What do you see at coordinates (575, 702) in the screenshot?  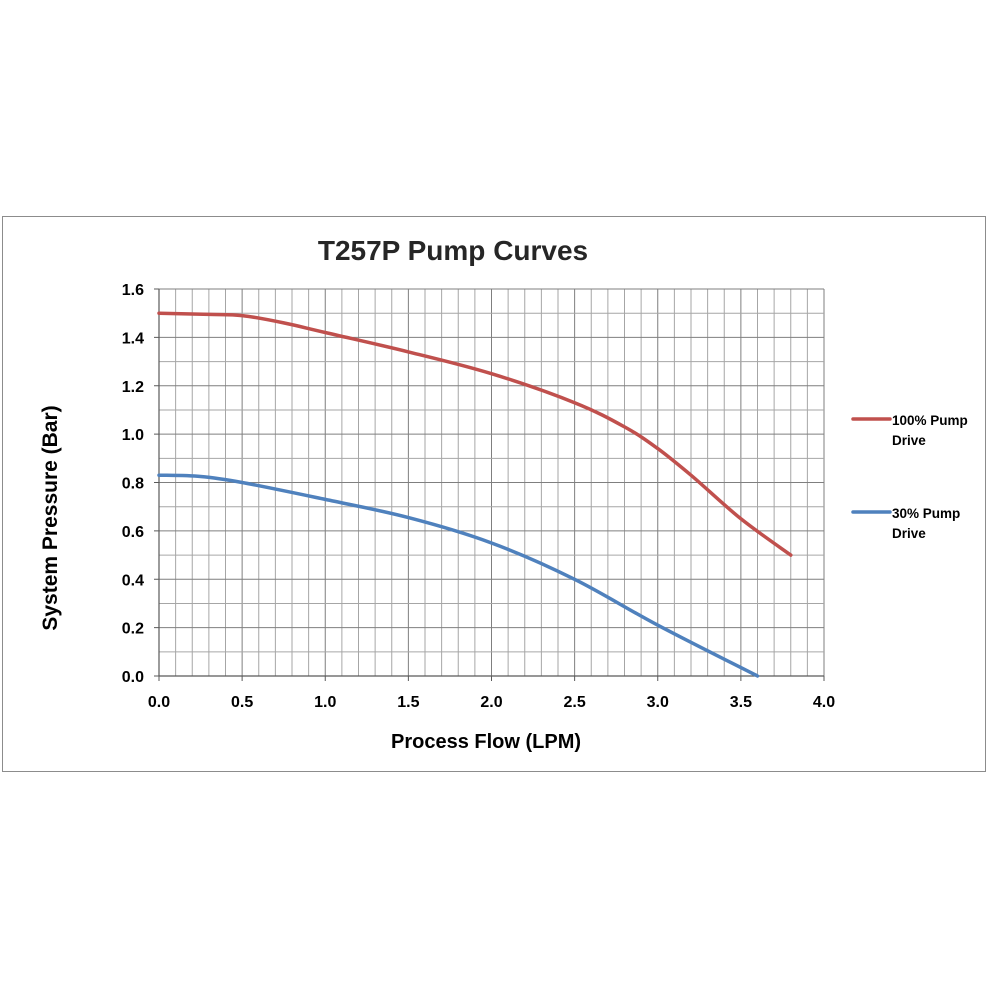 I see `x-tick-label: 2.5` at bounding box center [575, 702].